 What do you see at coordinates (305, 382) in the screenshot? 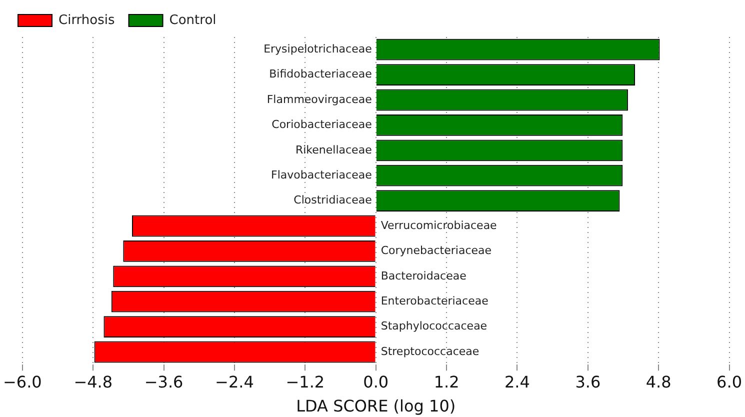
I see `x-tick-label: −1.2` at bounding box center [305, 382].